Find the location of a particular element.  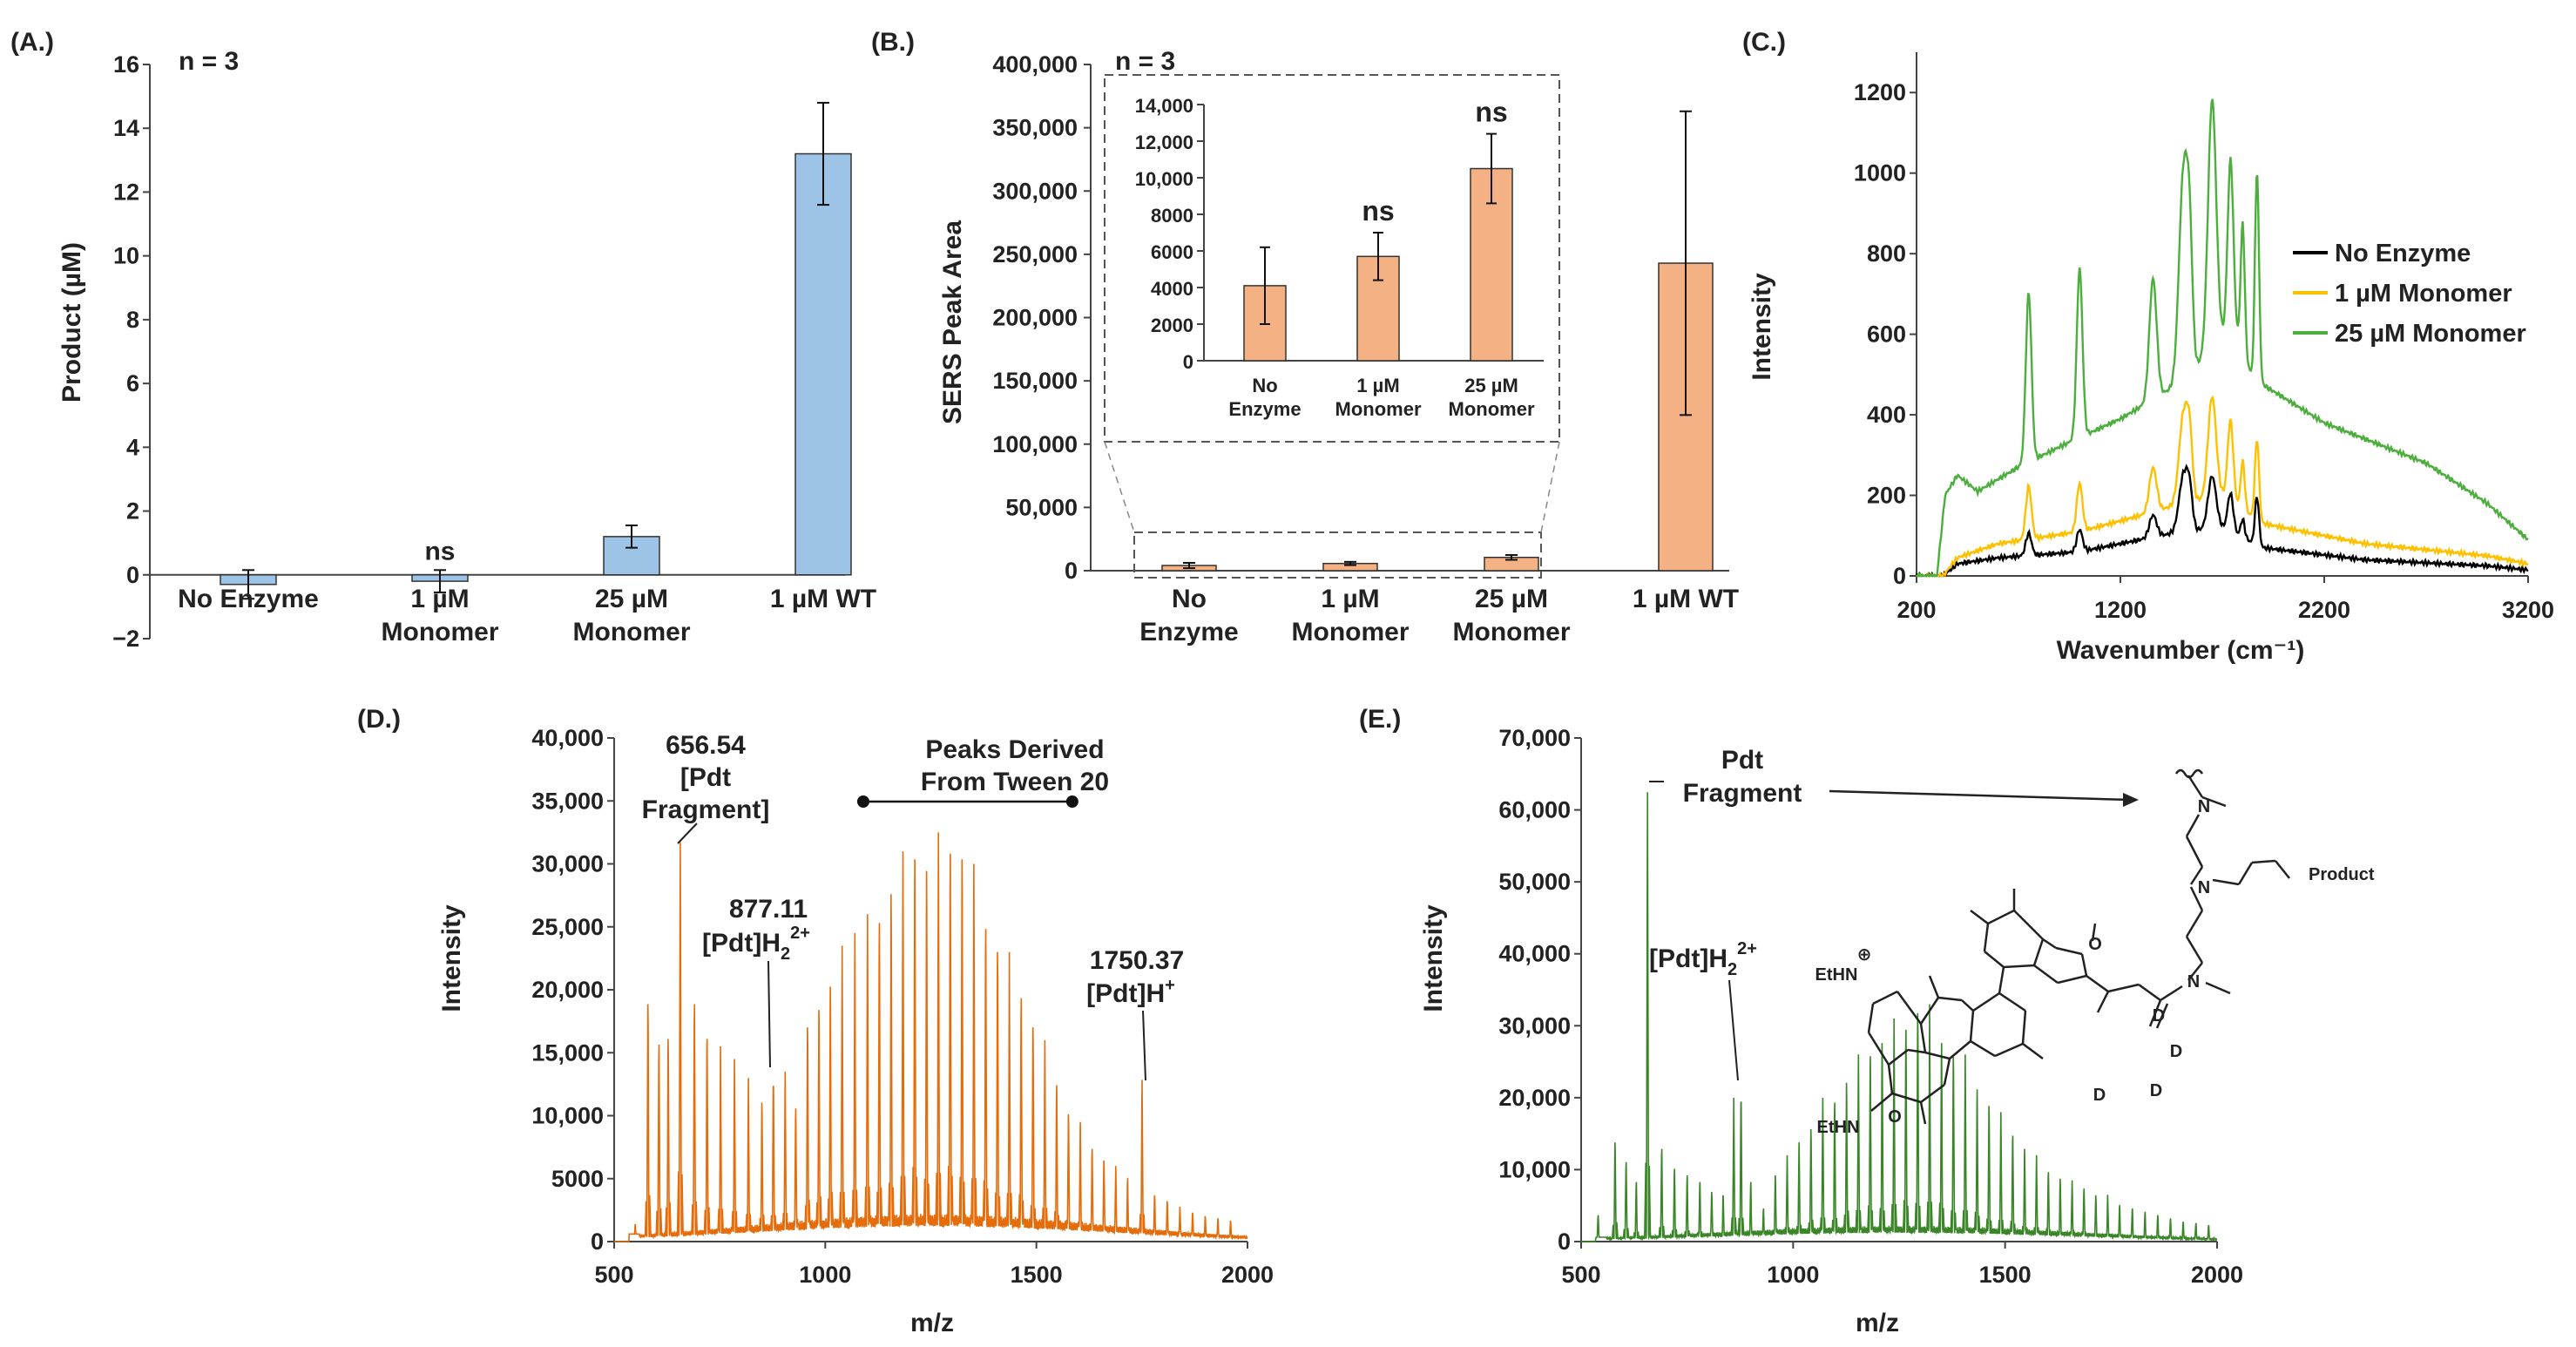

panel-a-significance: ns is located at coordinates (439, 551).